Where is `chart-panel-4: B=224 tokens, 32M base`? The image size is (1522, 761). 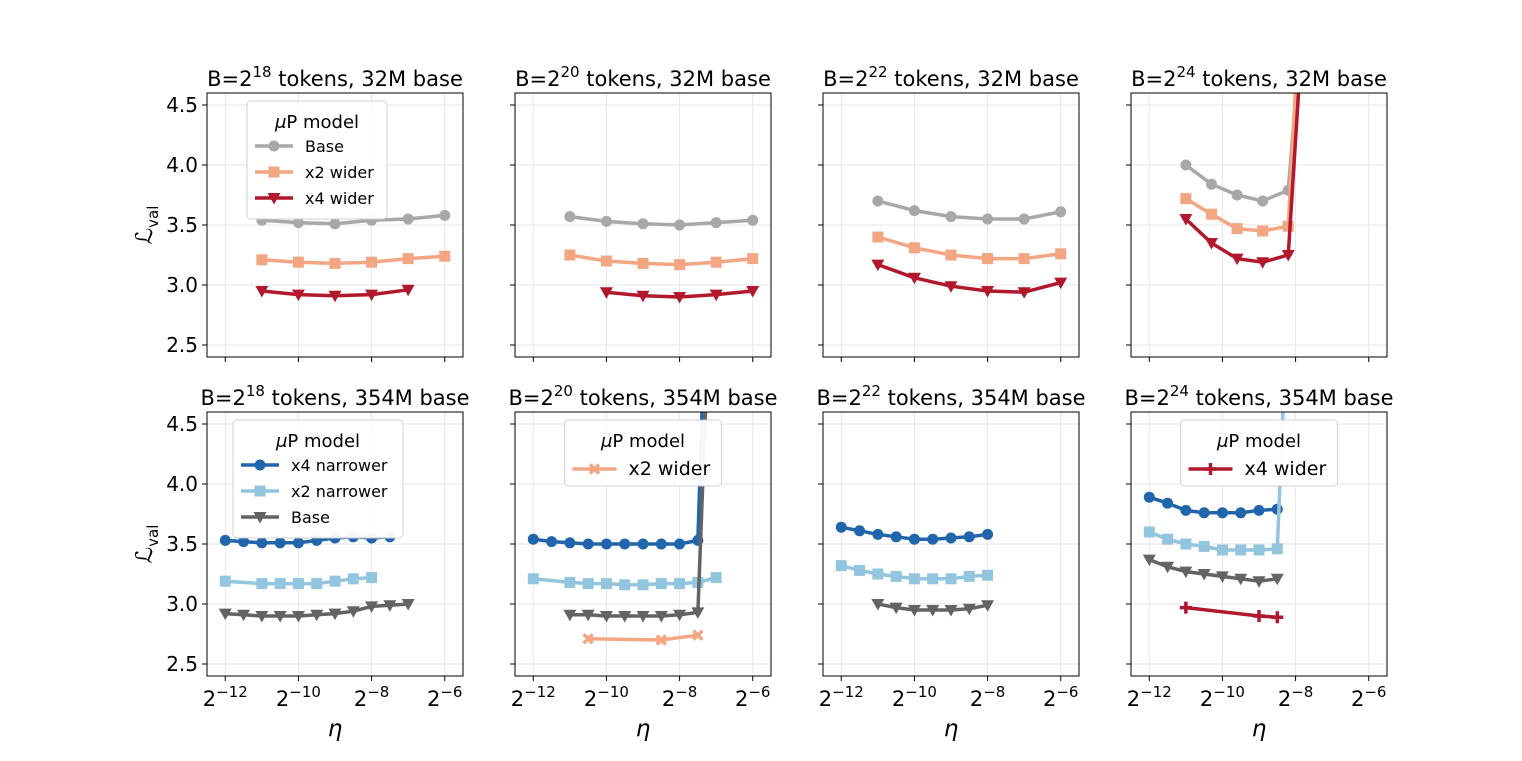
chart-panel-4: B=224 tokens, 32M base is located at coordinates (1257, 212).